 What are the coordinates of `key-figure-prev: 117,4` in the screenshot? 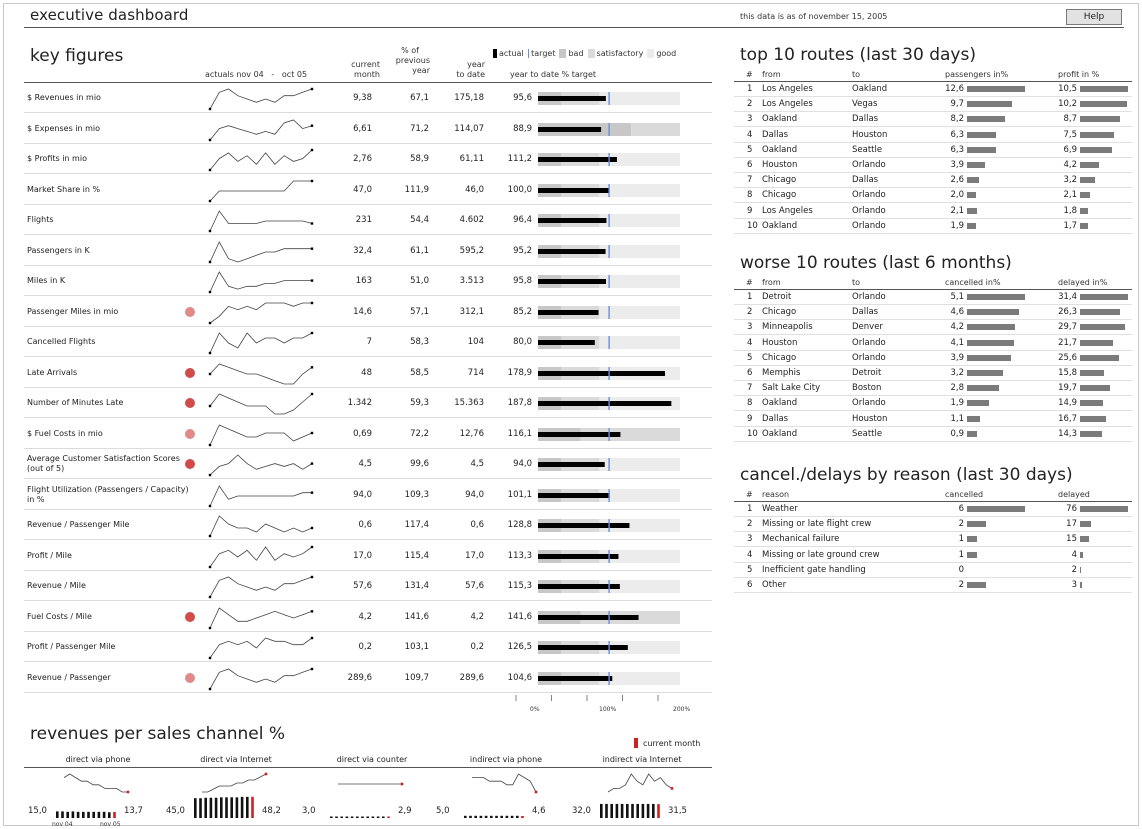 It's located at (416, 525).